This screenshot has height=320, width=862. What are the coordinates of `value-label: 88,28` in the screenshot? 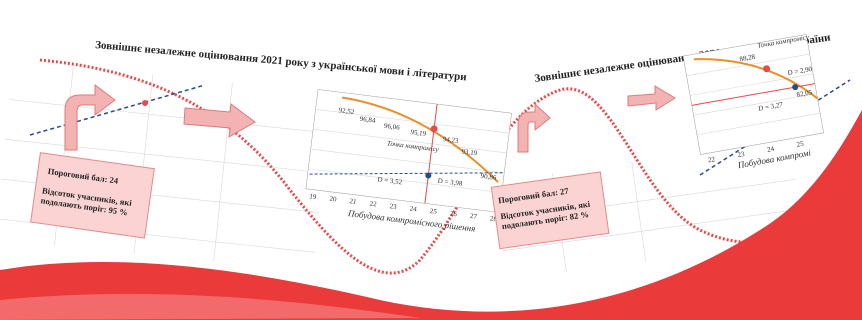 It's located at (747, 58).